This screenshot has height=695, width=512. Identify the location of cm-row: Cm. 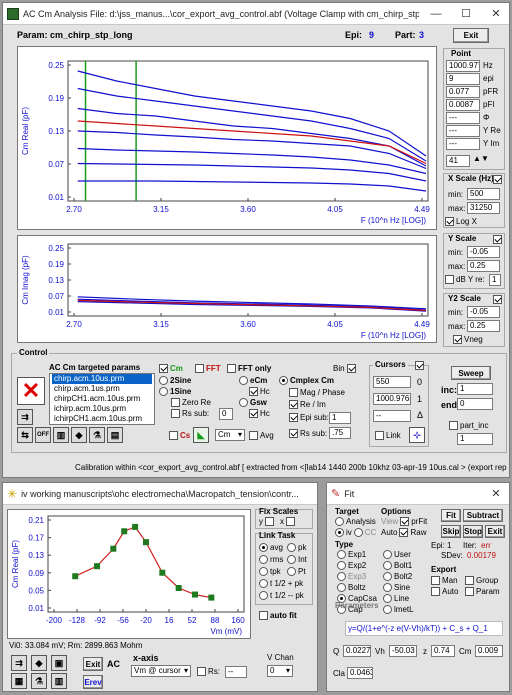
(171, 368).